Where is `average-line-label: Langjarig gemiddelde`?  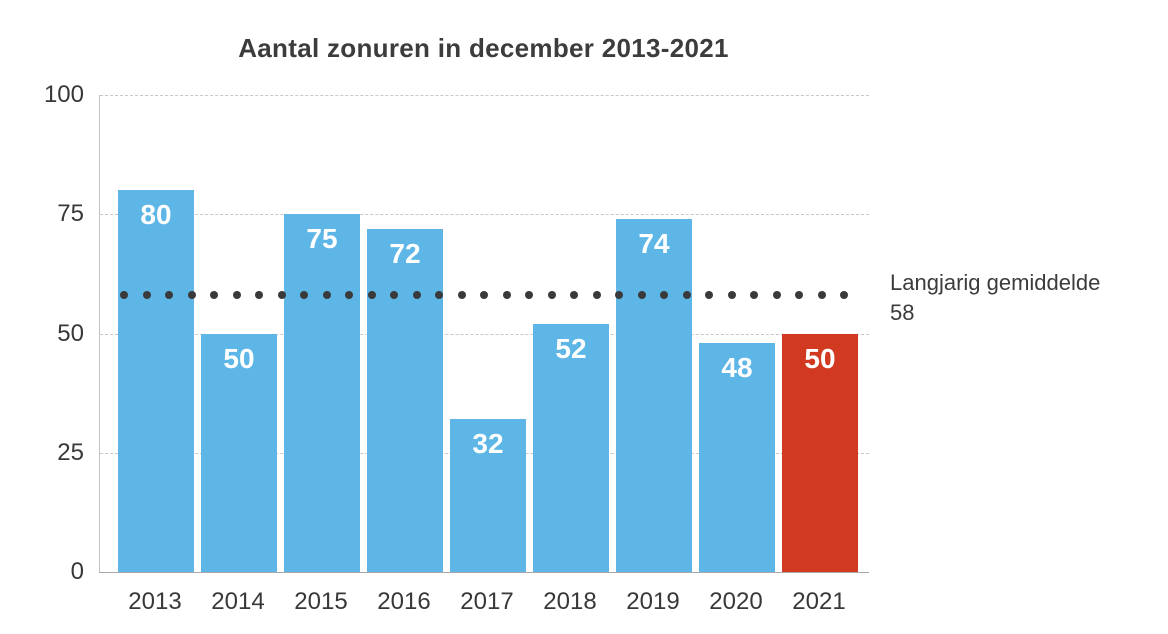 average-line-label: Langjarig gemiddelde is located at coordinates (995, 282).